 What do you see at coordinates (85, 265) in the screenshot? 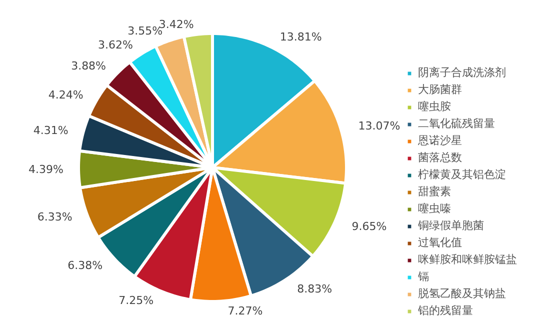
I see `data-label: 6.38%` at bounding box center [85, 265].